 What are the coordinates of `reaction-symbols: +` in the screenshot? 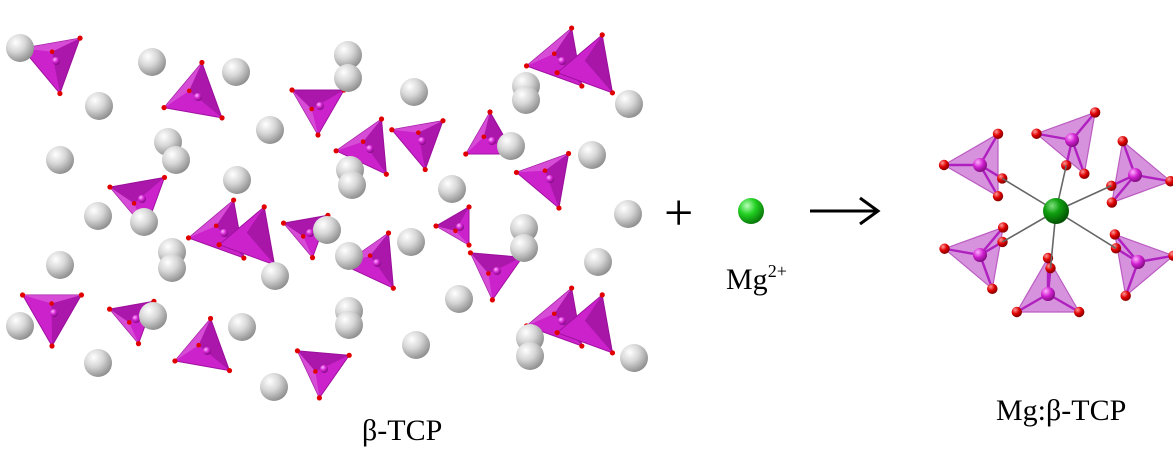 It's located at (772, 213).